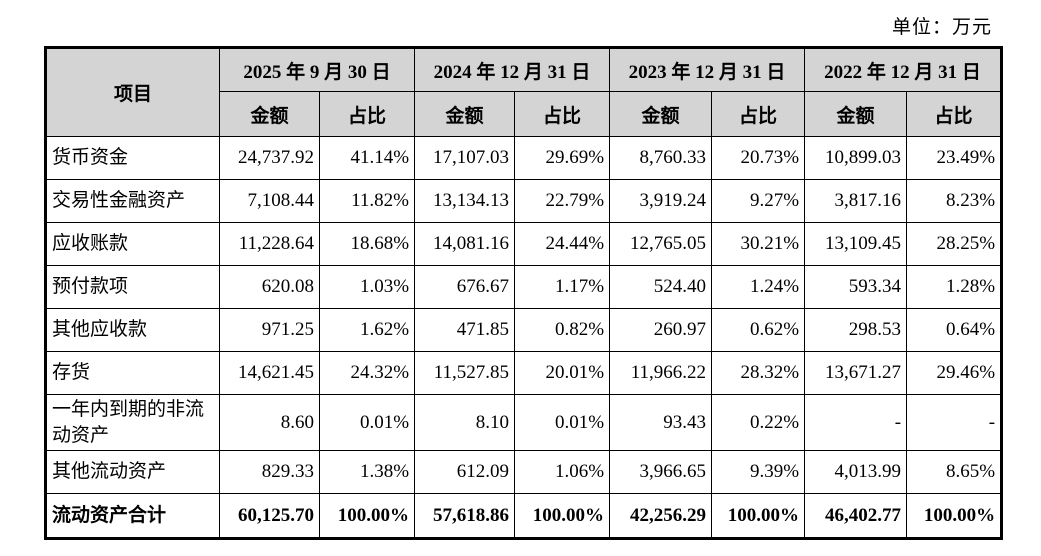  Describe the element at coordinates (465, 287) in the screenshot. I see `amount-cell: 676.67` at that location.